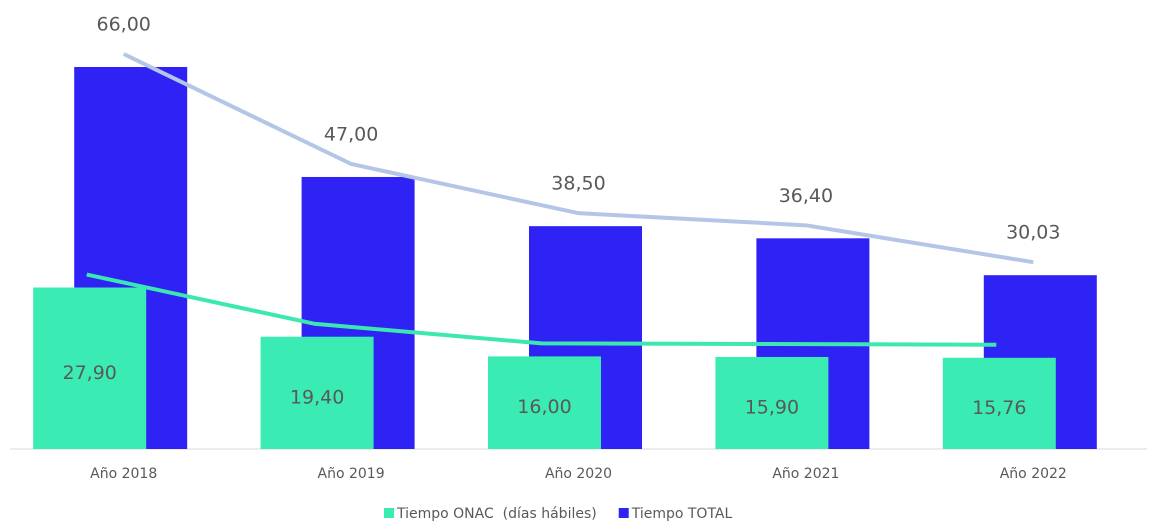  Describe the element at coordinates (541, 309) in the screenshot. I see `trend-line` at that location.